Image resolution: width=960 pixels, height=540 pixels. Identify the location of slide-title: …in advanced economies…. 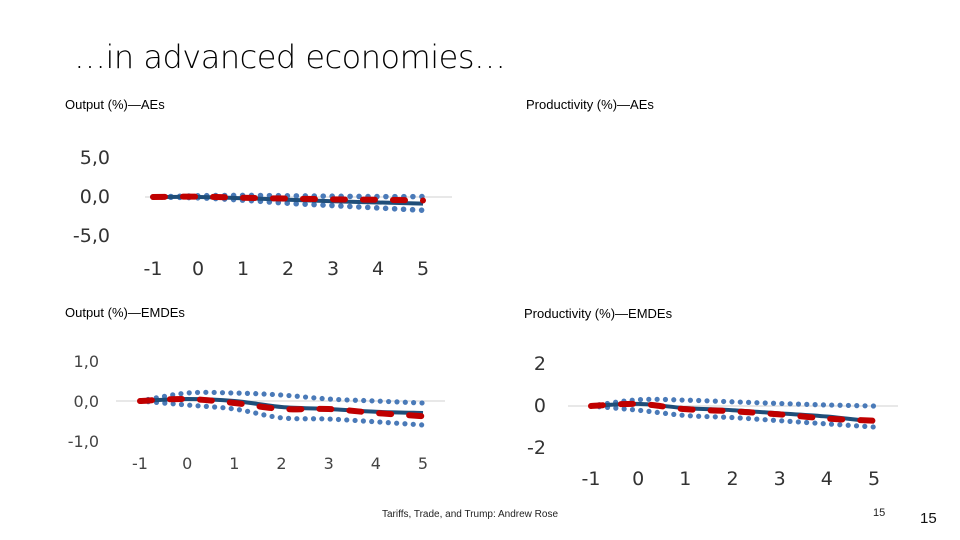
(290, 57).